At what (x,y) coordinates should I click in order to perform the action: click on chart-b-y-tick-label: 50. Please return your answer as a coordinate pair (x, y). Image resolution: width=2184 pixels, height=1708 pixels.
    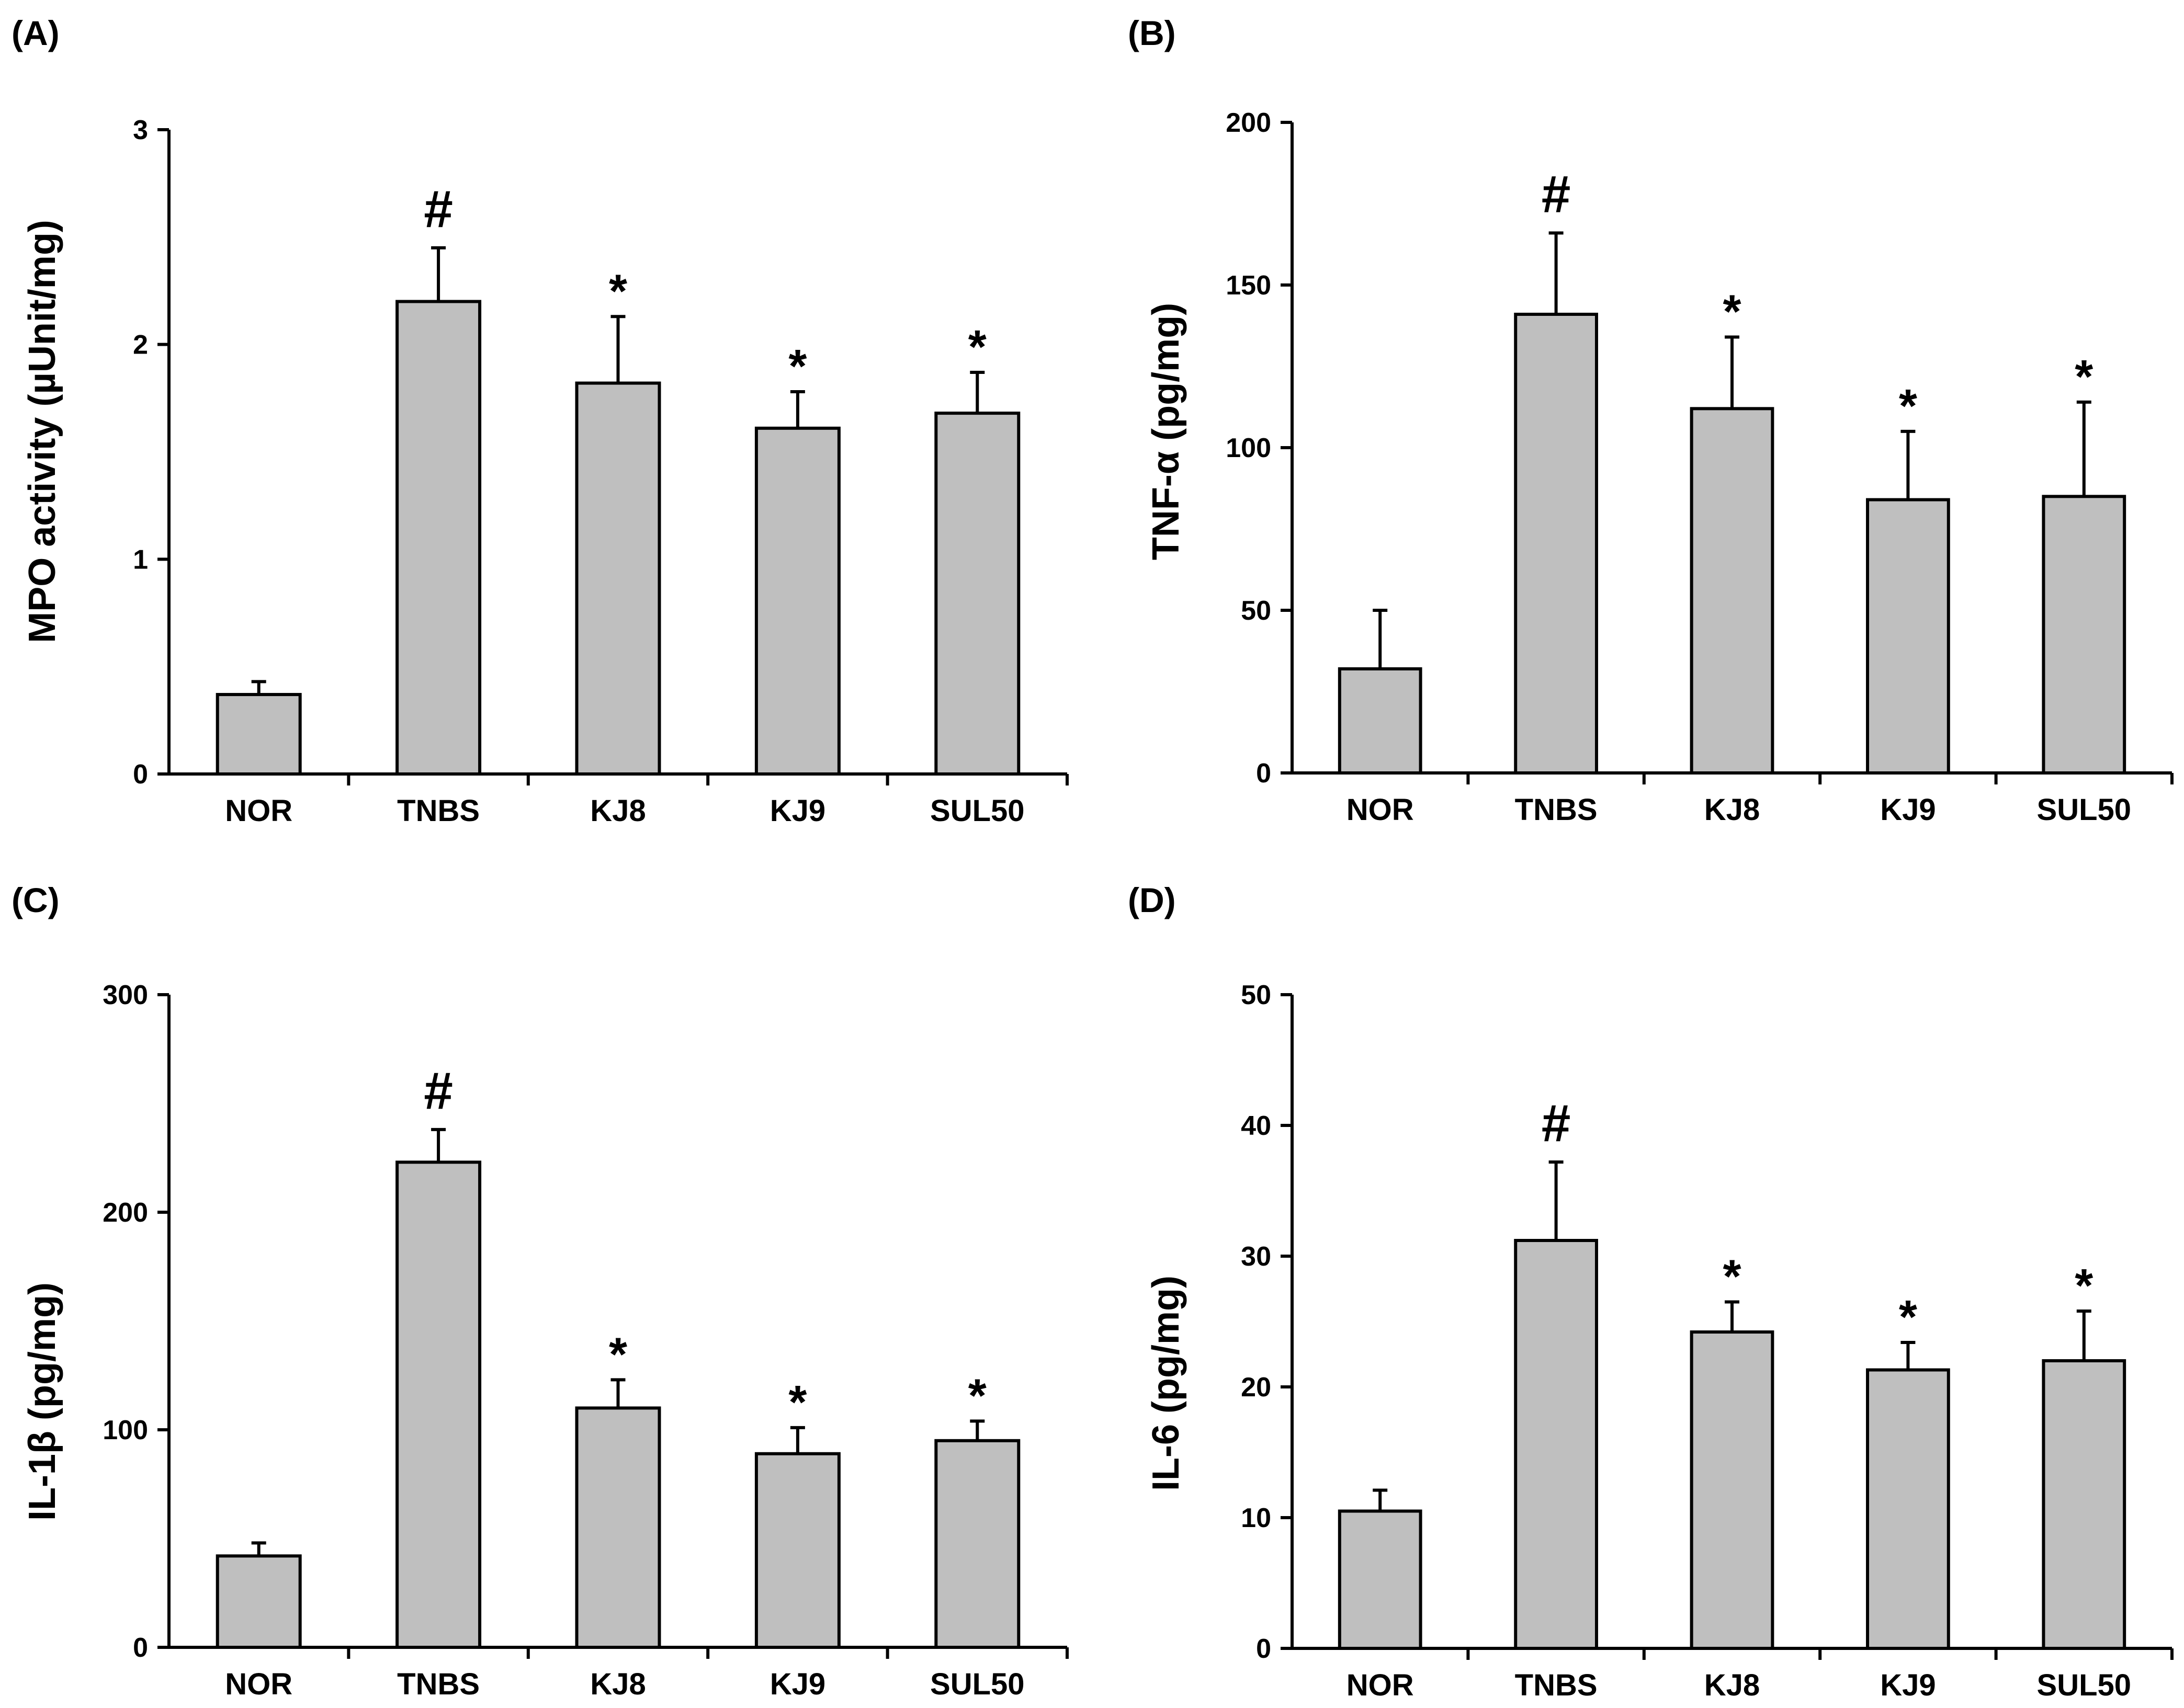
    Looking at the image, I should click on (1256, 611).